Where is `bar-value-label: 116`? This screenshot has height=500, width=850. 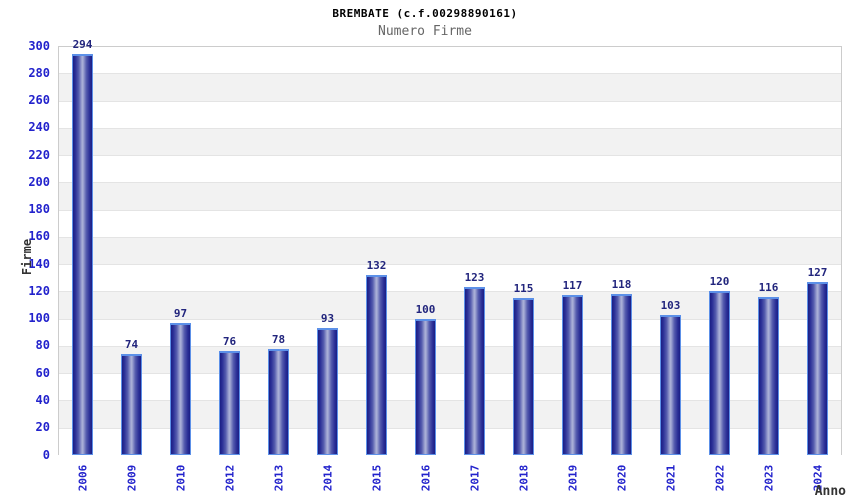 bar-value-label: 116 is located at coordinates (768, 287).